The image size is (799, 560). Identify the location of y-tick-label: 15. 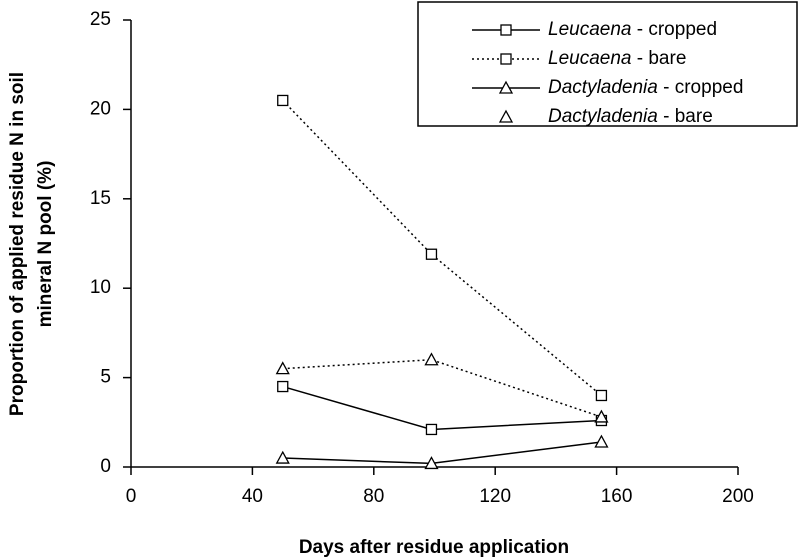
(100, 198).